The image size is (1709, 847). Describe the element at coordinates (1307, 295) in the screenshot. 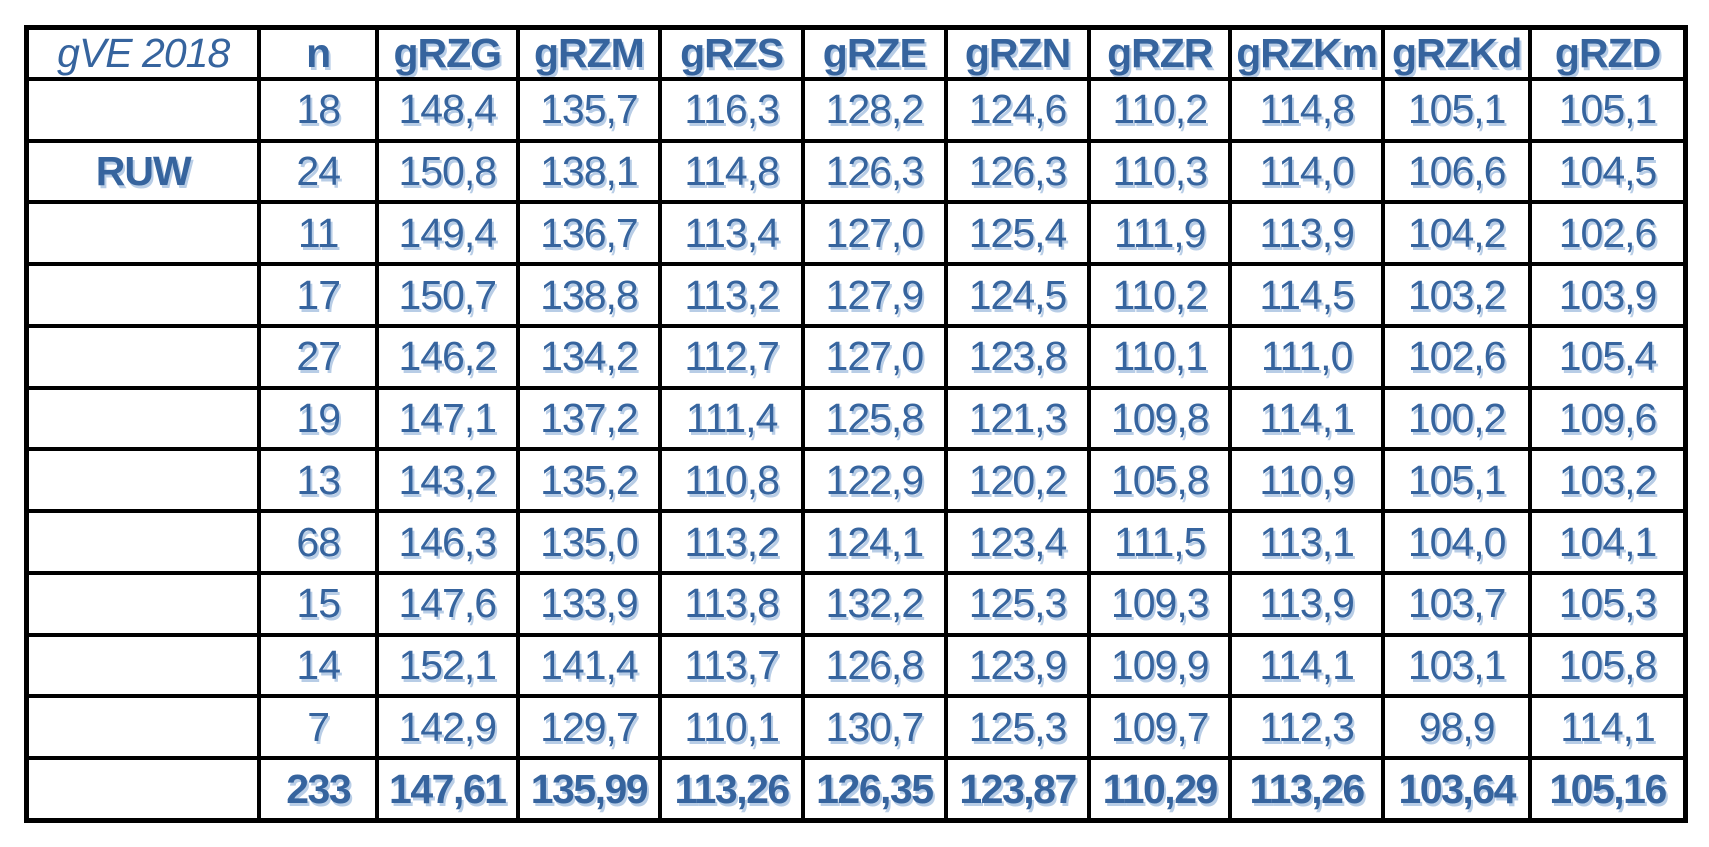

I see `data-cell: 114,5` at that location.